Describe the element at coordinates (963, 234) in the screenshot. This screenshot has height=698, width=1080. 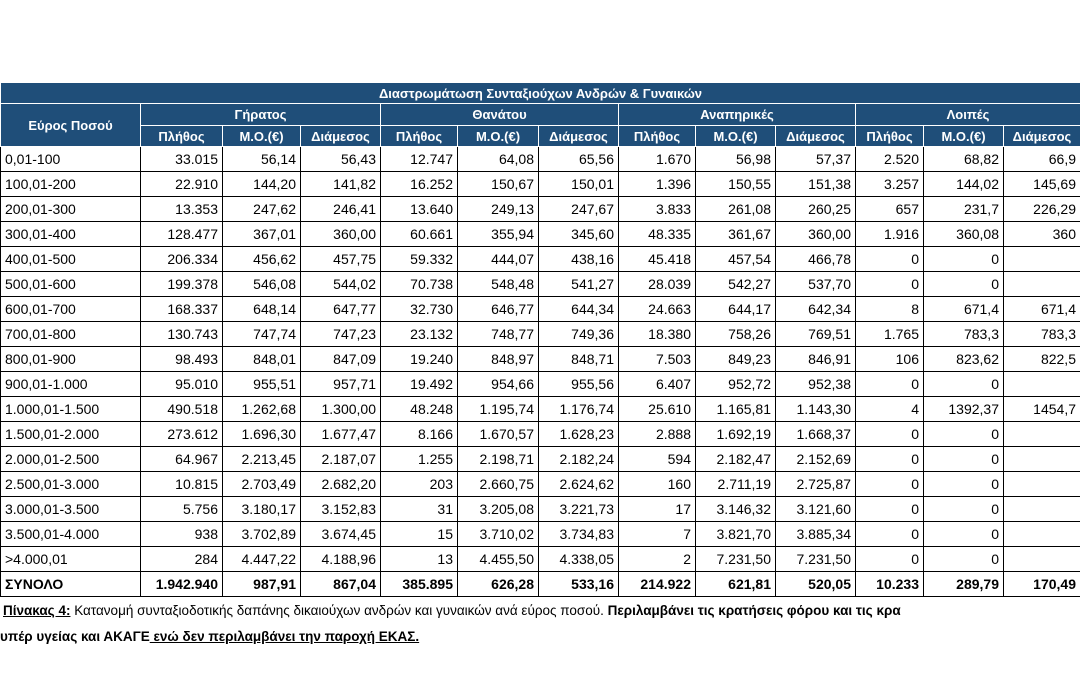
I see `cell: 360,08` at that location.